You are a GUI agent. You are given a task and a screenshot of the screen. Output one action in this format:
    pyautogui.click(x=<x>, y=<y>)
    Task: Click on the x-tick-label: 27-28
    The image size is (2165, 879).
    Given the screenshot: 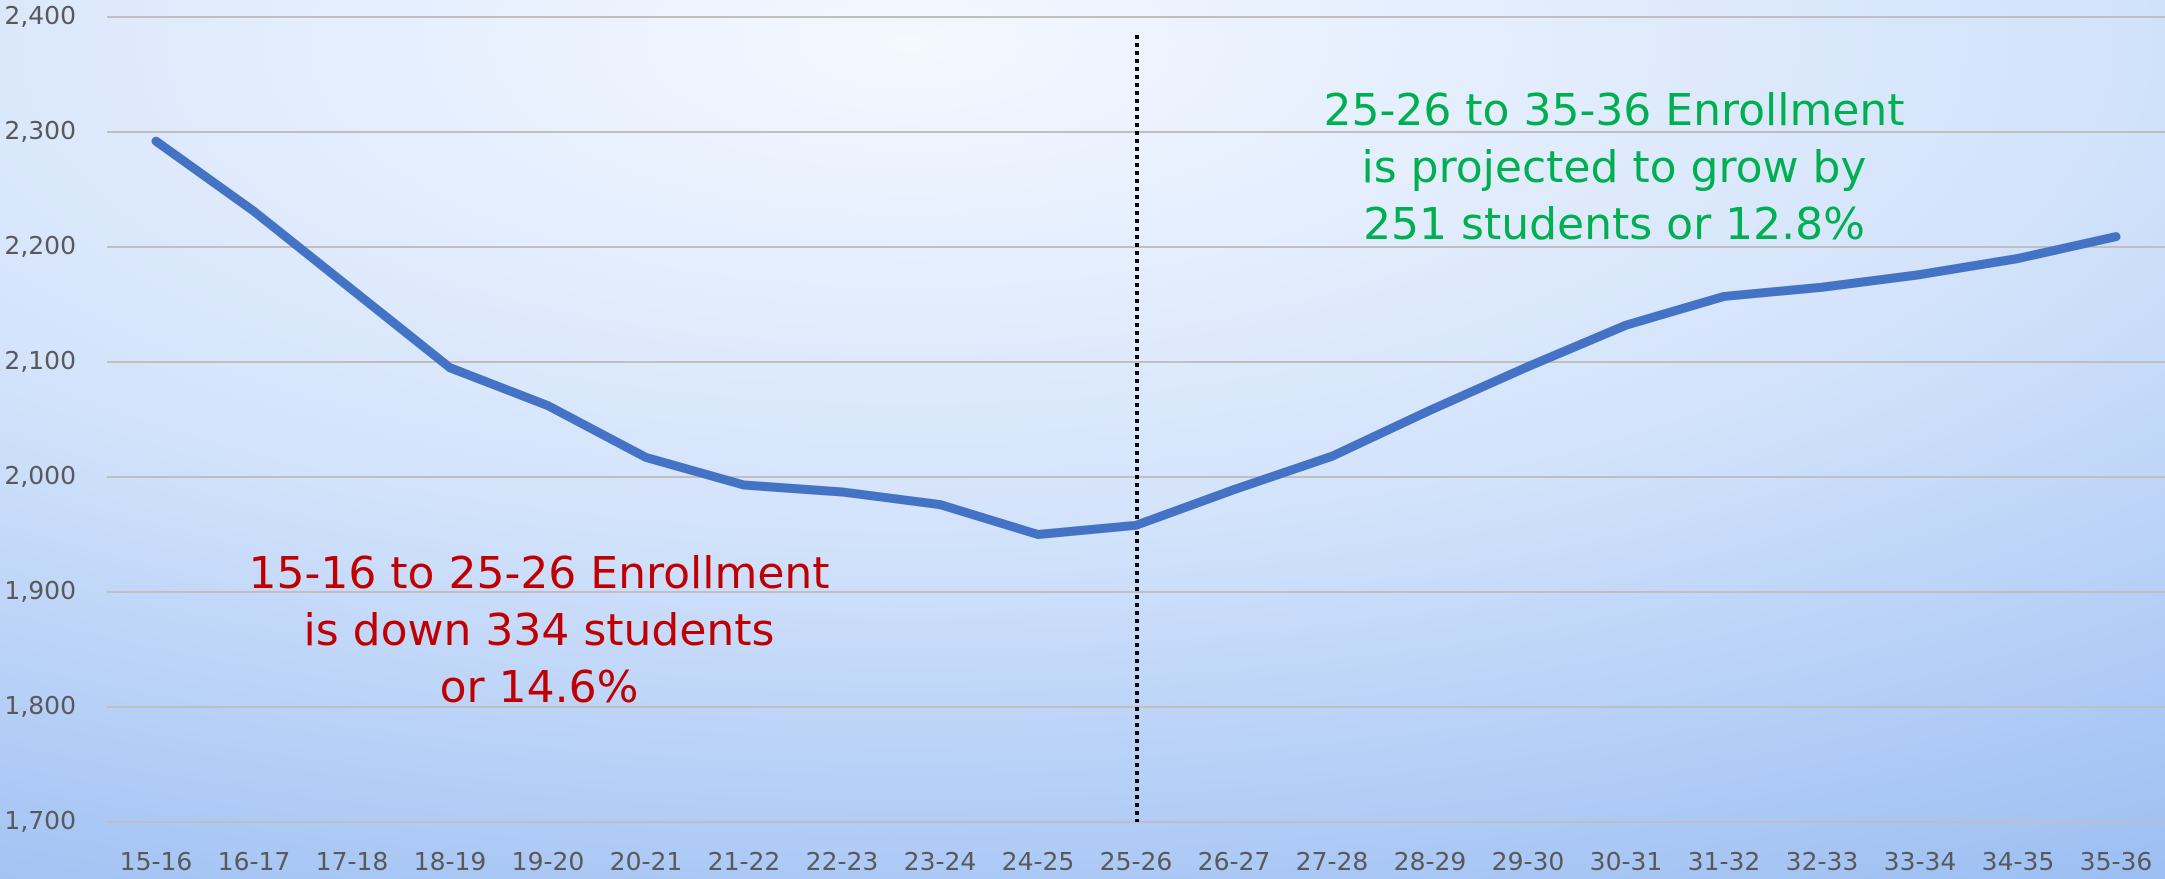 What is the action you would take?
    pyautogui.click(x=1332, y=861)
    